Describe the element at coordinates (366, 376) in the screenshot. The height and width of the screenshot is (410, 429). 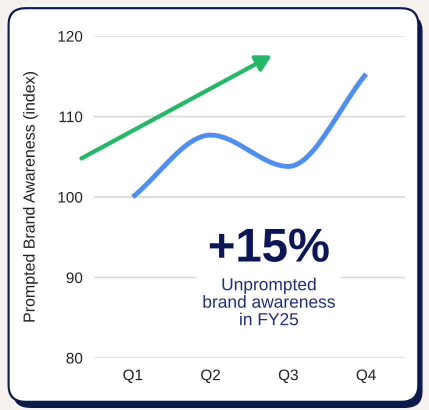
I see `x-tick-label: Q4` at that location.